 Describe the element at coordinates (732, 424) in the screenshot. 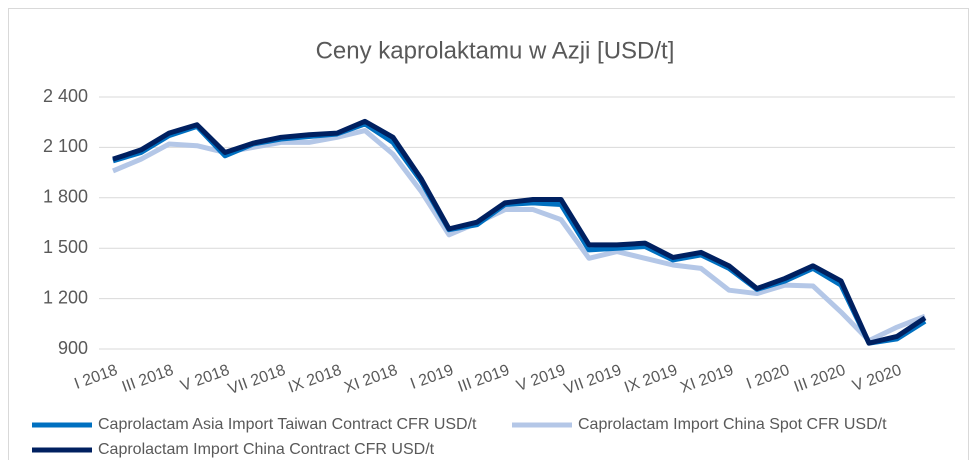

I see `legend-label: Caprolactam Import China Spot CFR USD/t` at that location.